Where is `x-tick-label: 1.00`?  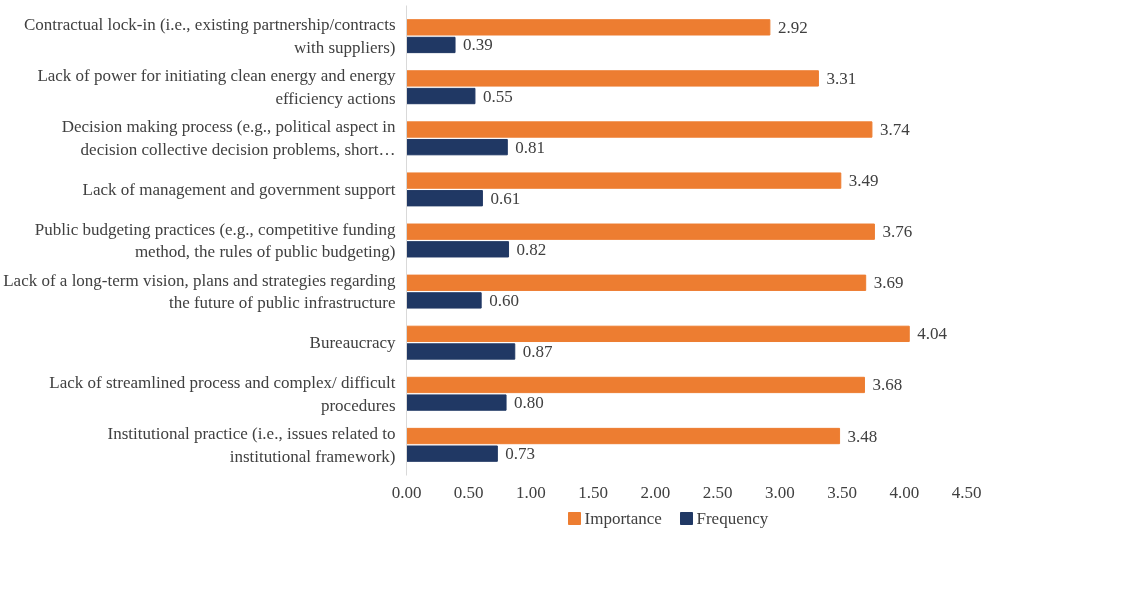
x-tick-label: 1.00 is located at coordinates (531, 492).